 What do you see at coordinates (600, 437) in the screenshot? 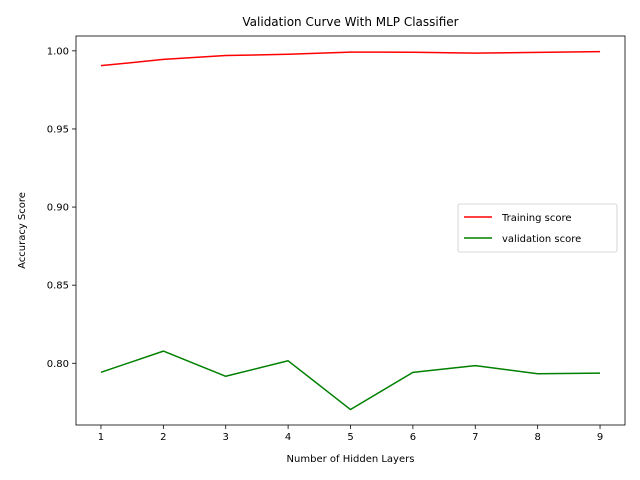
I see `x-tick-label: 9` at bounding box center [600, 437].